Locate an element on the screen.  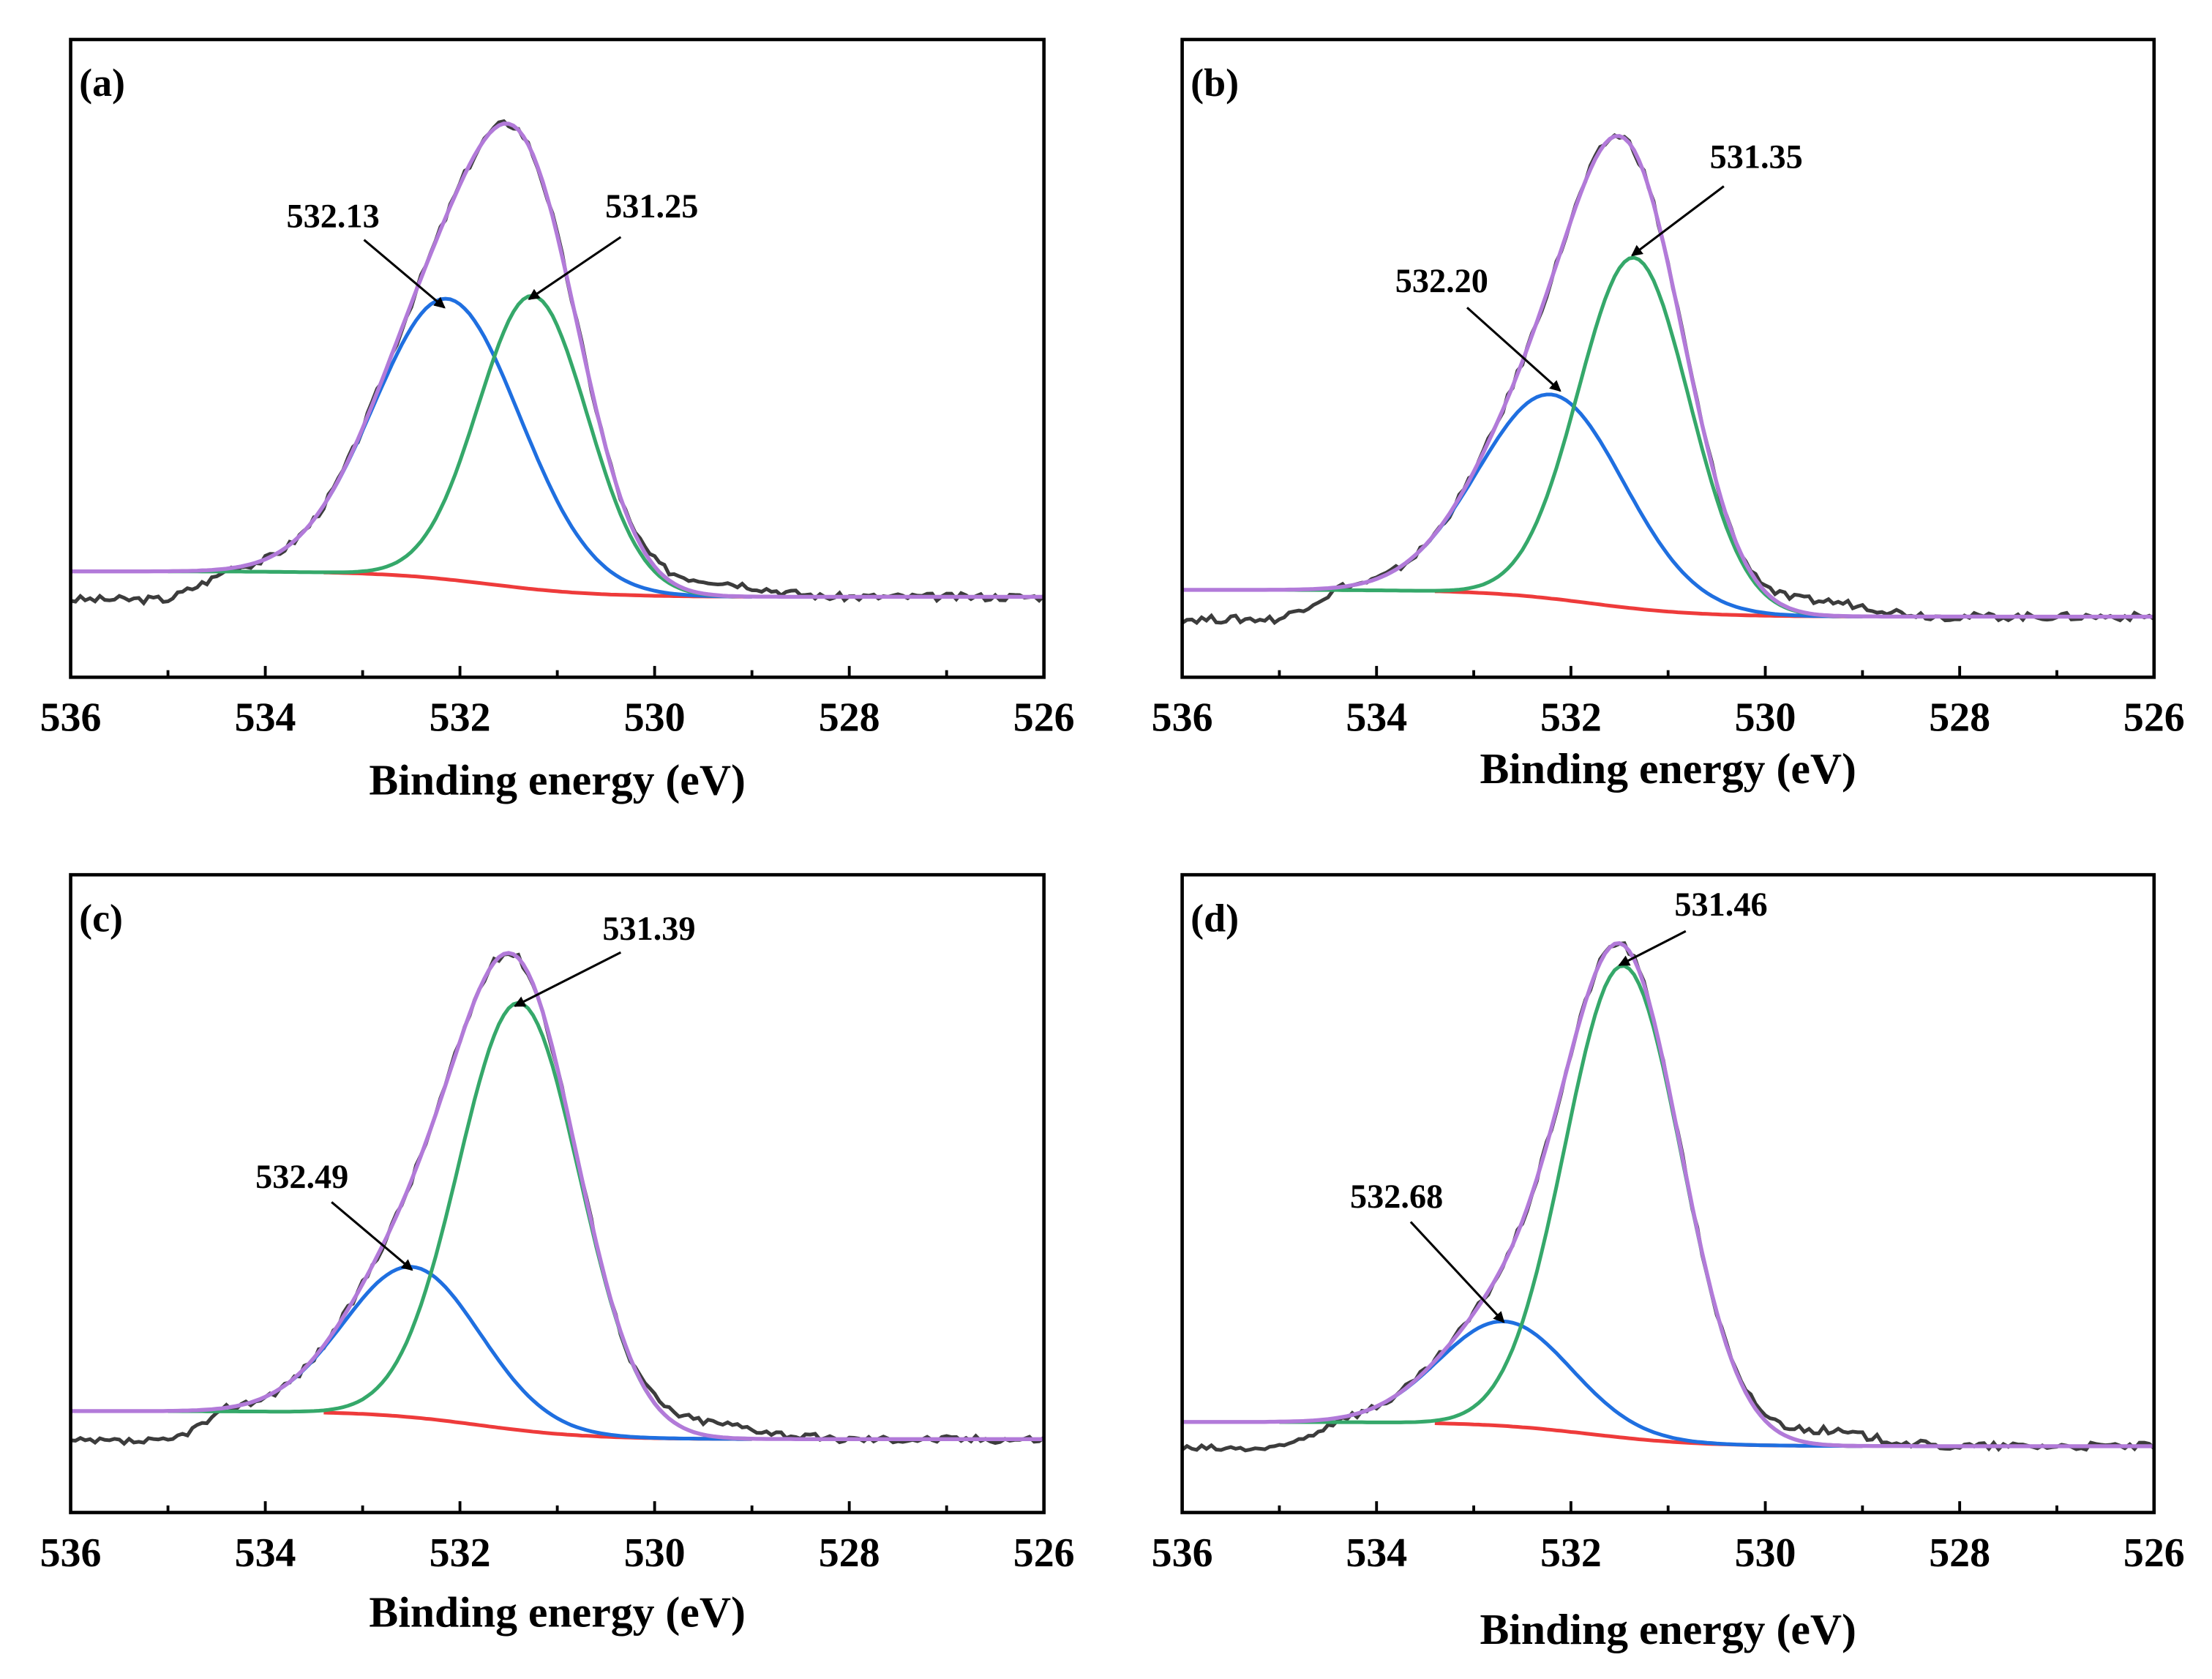
panel-label: (c) is located at coordinates (101, 918).